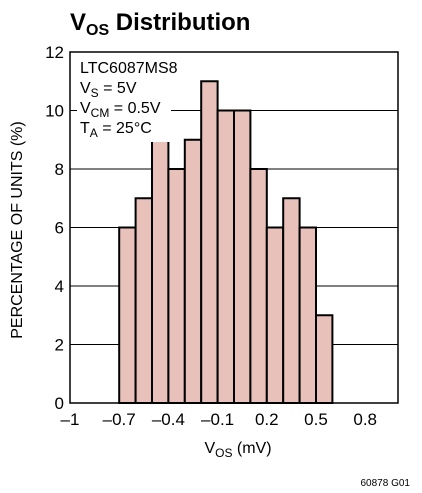  I want to click on annotation-line: VS = 5V, so click(108, 90).